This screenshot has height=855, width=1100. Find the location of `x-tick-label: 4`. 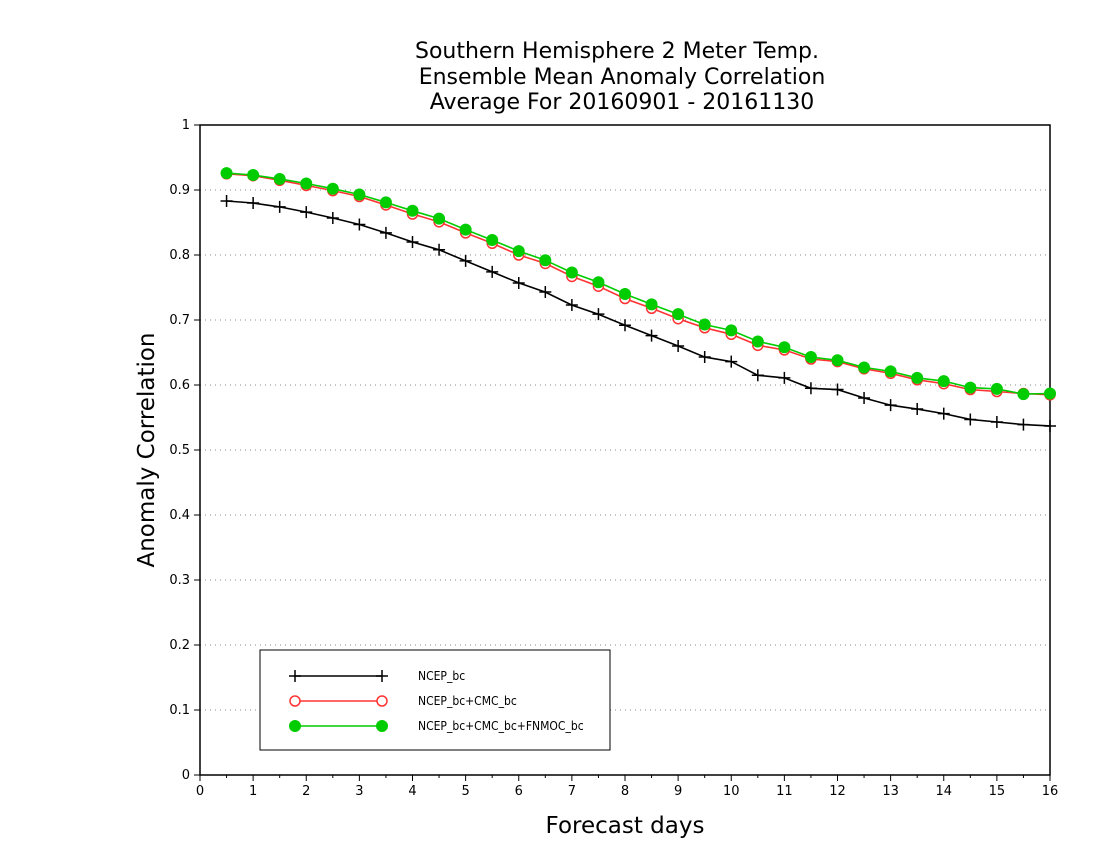

x-tick-label: 4 is located at coordinates (412, 791).